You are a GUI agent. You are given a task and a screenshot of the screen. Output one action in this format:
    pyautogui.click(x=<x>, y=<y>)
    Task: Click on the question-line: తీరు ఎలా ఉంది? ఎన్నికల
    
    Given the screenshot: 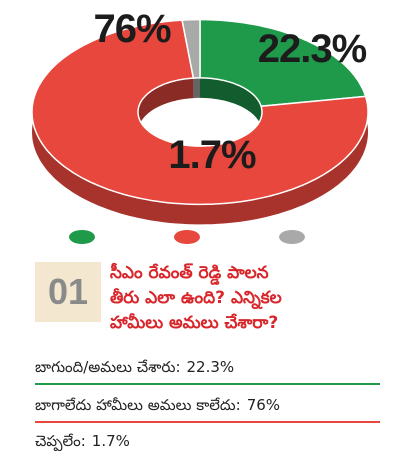 What is the action you would take?
    pyautogui.click(x=196, y=299)
    